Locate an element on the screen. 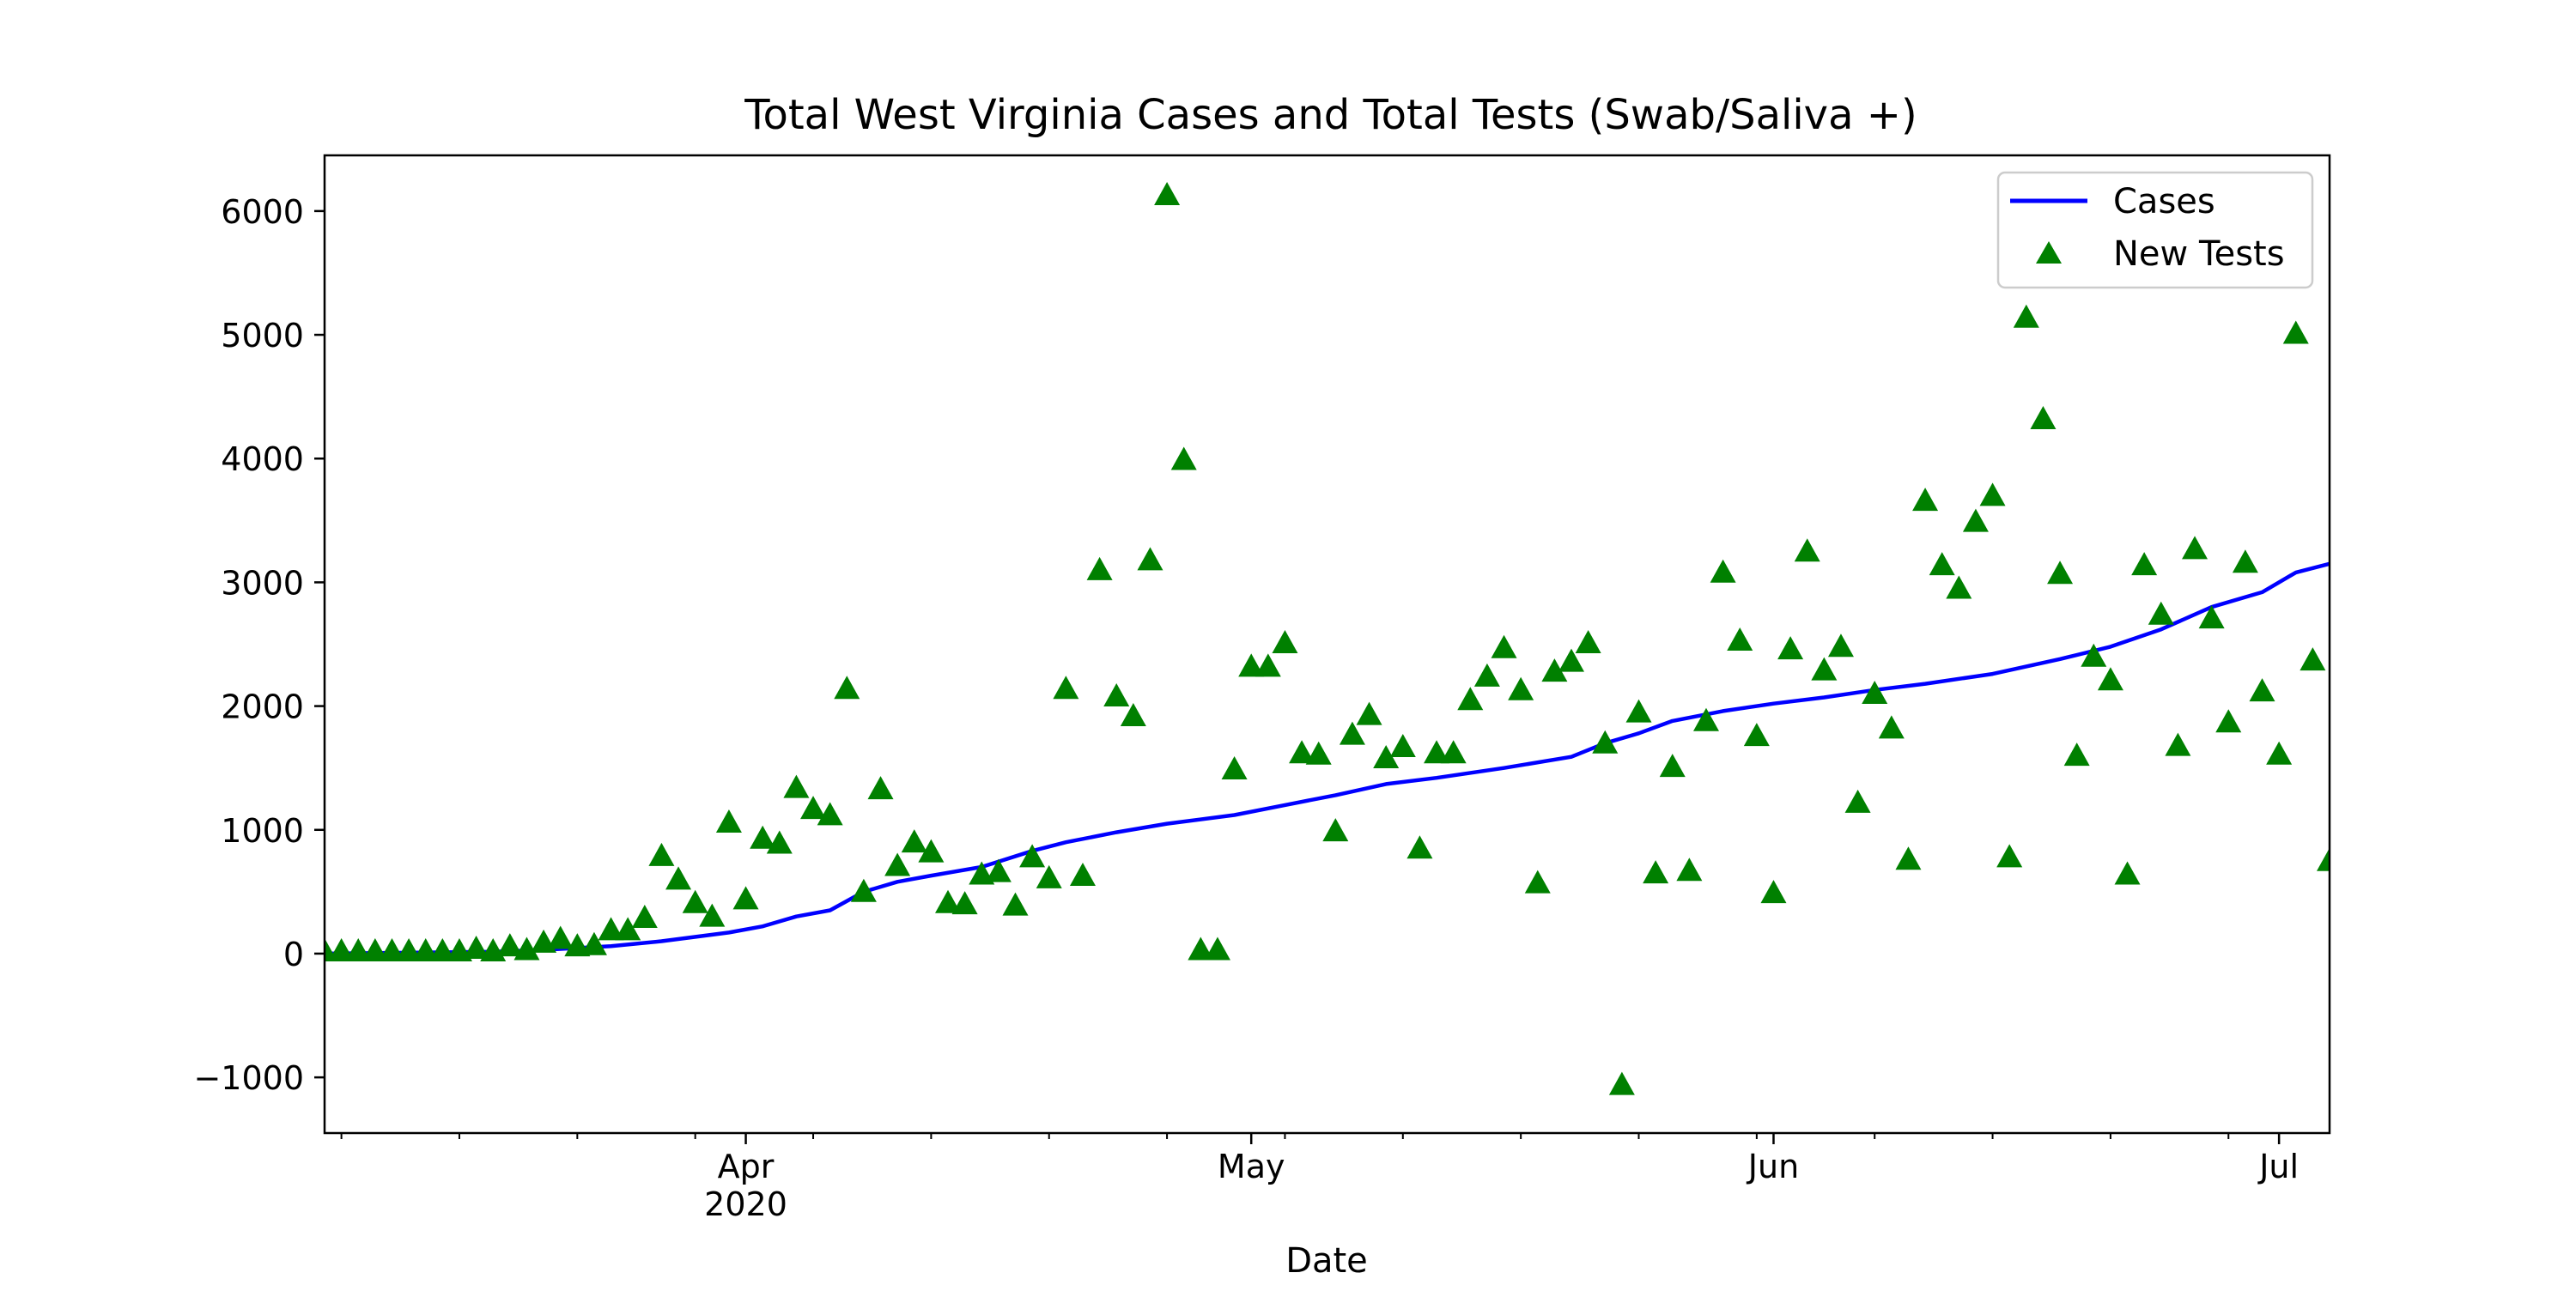  legend-new-tests-label: New Tests is located at coordinates (2199, 254).